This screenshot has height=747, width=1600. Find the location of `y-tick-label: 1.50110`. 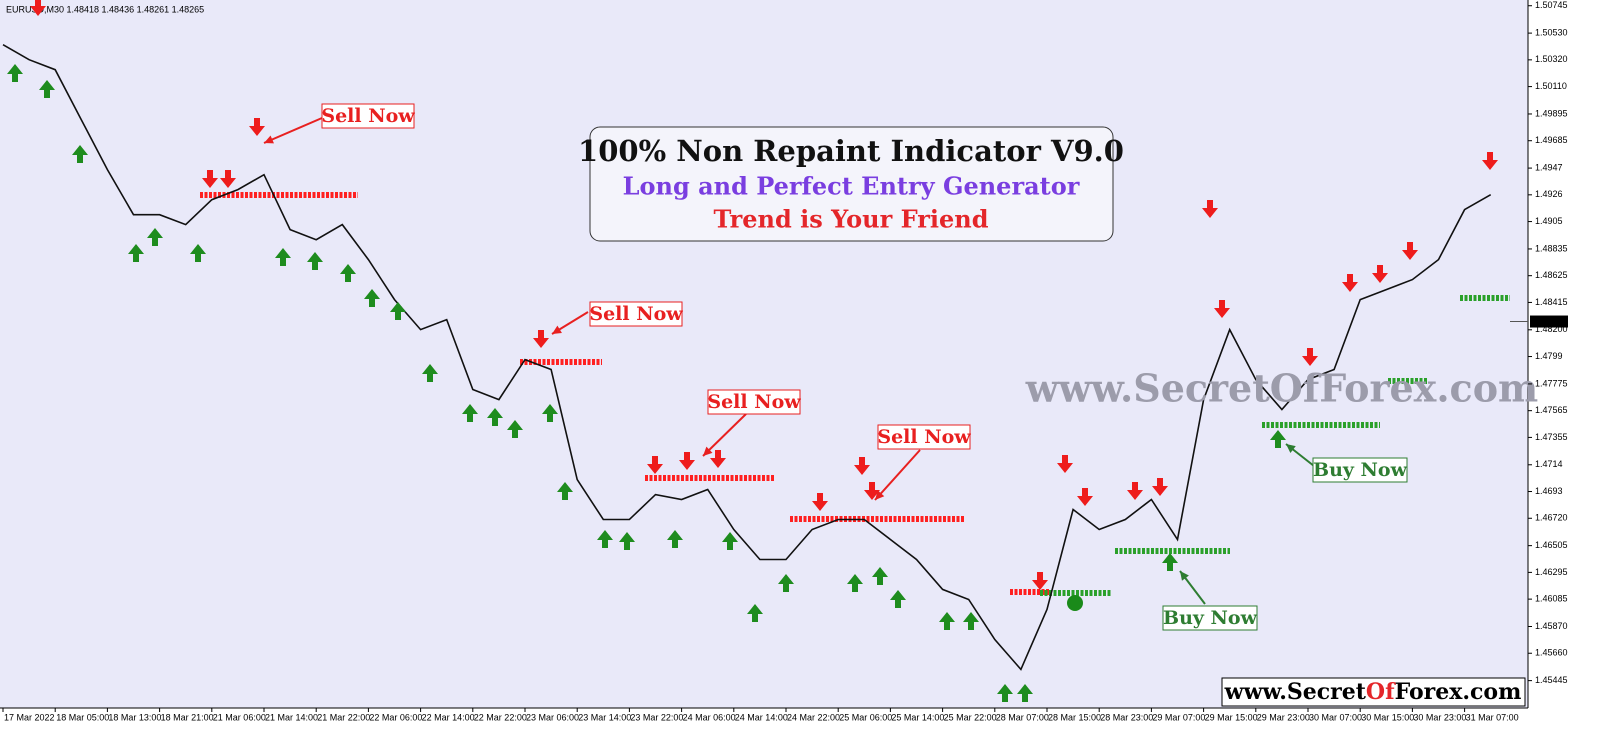

y-tick-label: 1.50110 is located at coordinates (1551, 86).